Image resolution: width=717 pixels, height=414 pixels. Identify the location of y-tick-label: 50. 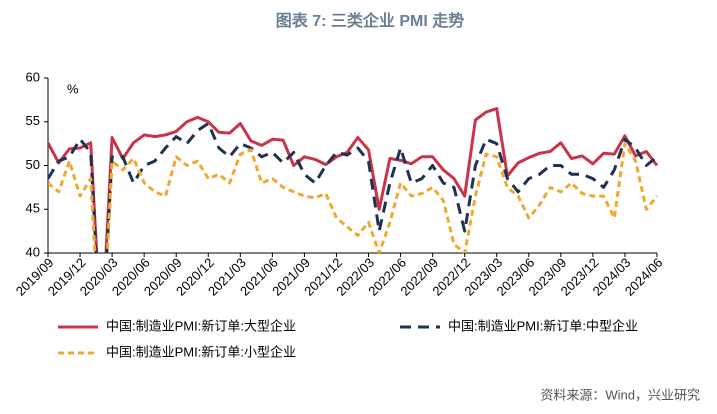
(33, 164).